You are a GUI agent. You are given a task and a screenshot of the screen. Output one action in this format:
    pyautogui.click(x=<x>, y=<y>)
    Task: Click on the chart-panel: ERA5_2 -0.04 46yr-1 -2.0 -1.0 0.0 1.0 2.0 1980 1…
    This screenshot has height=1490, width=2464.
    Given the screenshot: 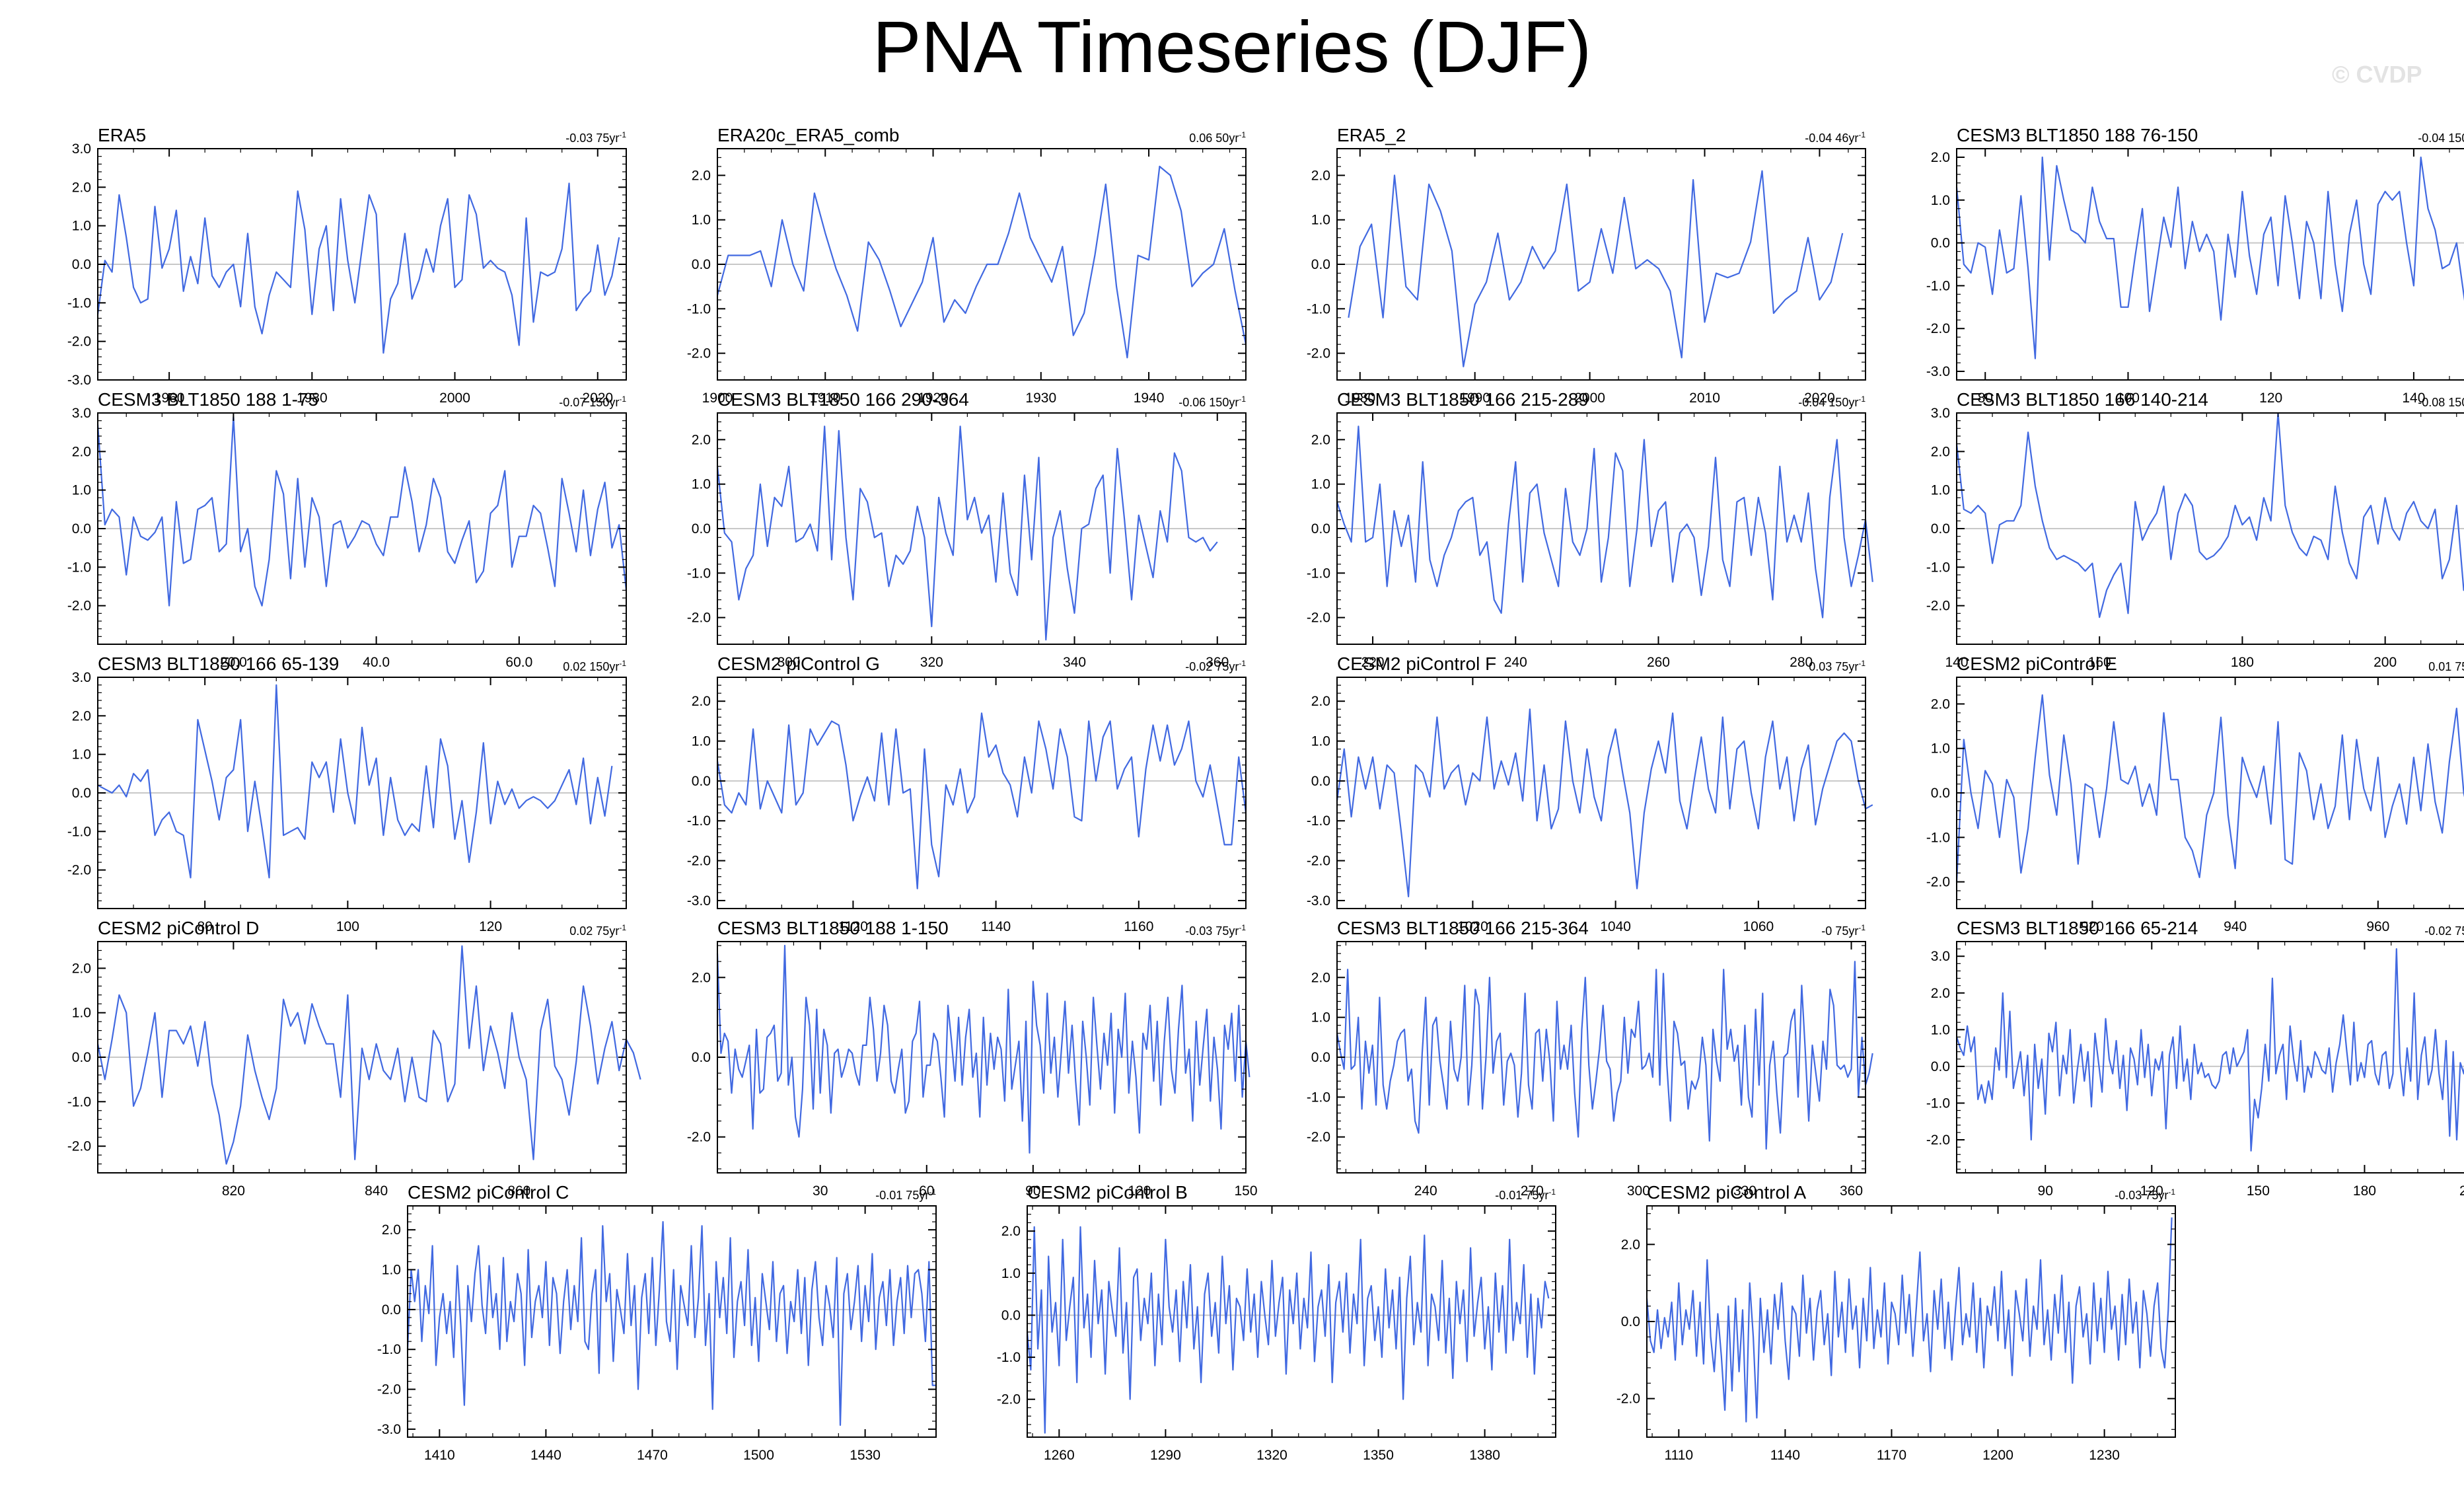 What is the action you would take?
    pyautogui.click(x=1581, y=277)
    